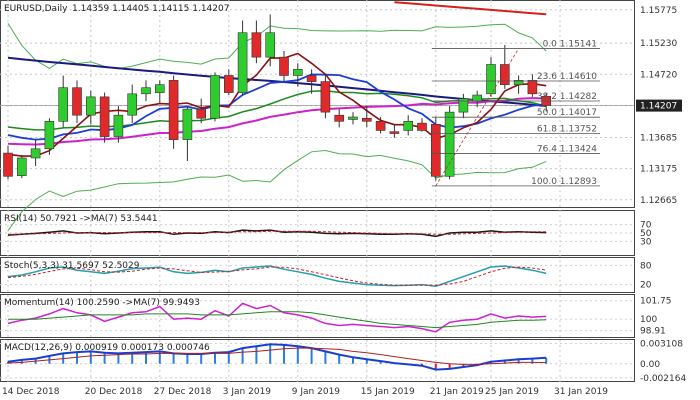 The height and width of the screenshot is (400, 700). I want to click on x-tick-label: 9 Jan 2019, so click(316, 392).